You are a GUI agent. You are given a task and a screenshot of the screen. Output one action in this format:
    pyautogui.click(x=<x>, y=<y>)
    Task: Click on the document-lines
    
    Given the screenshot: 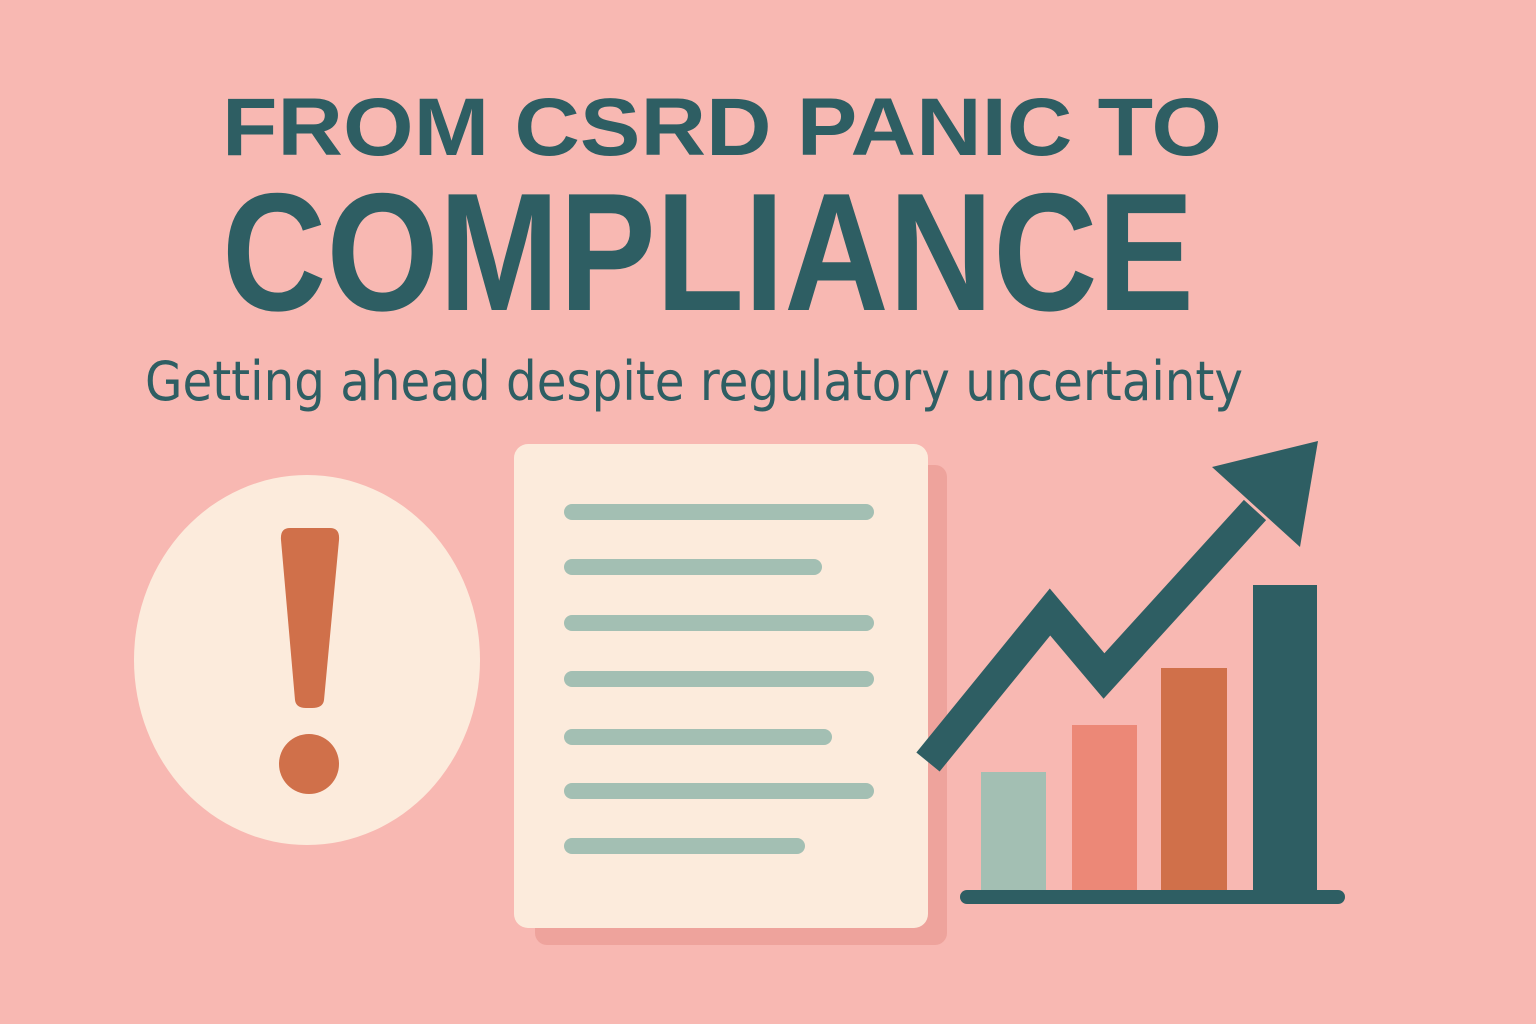 What is the action you would take?
    pyautogui.click(x=719, y=679)
    